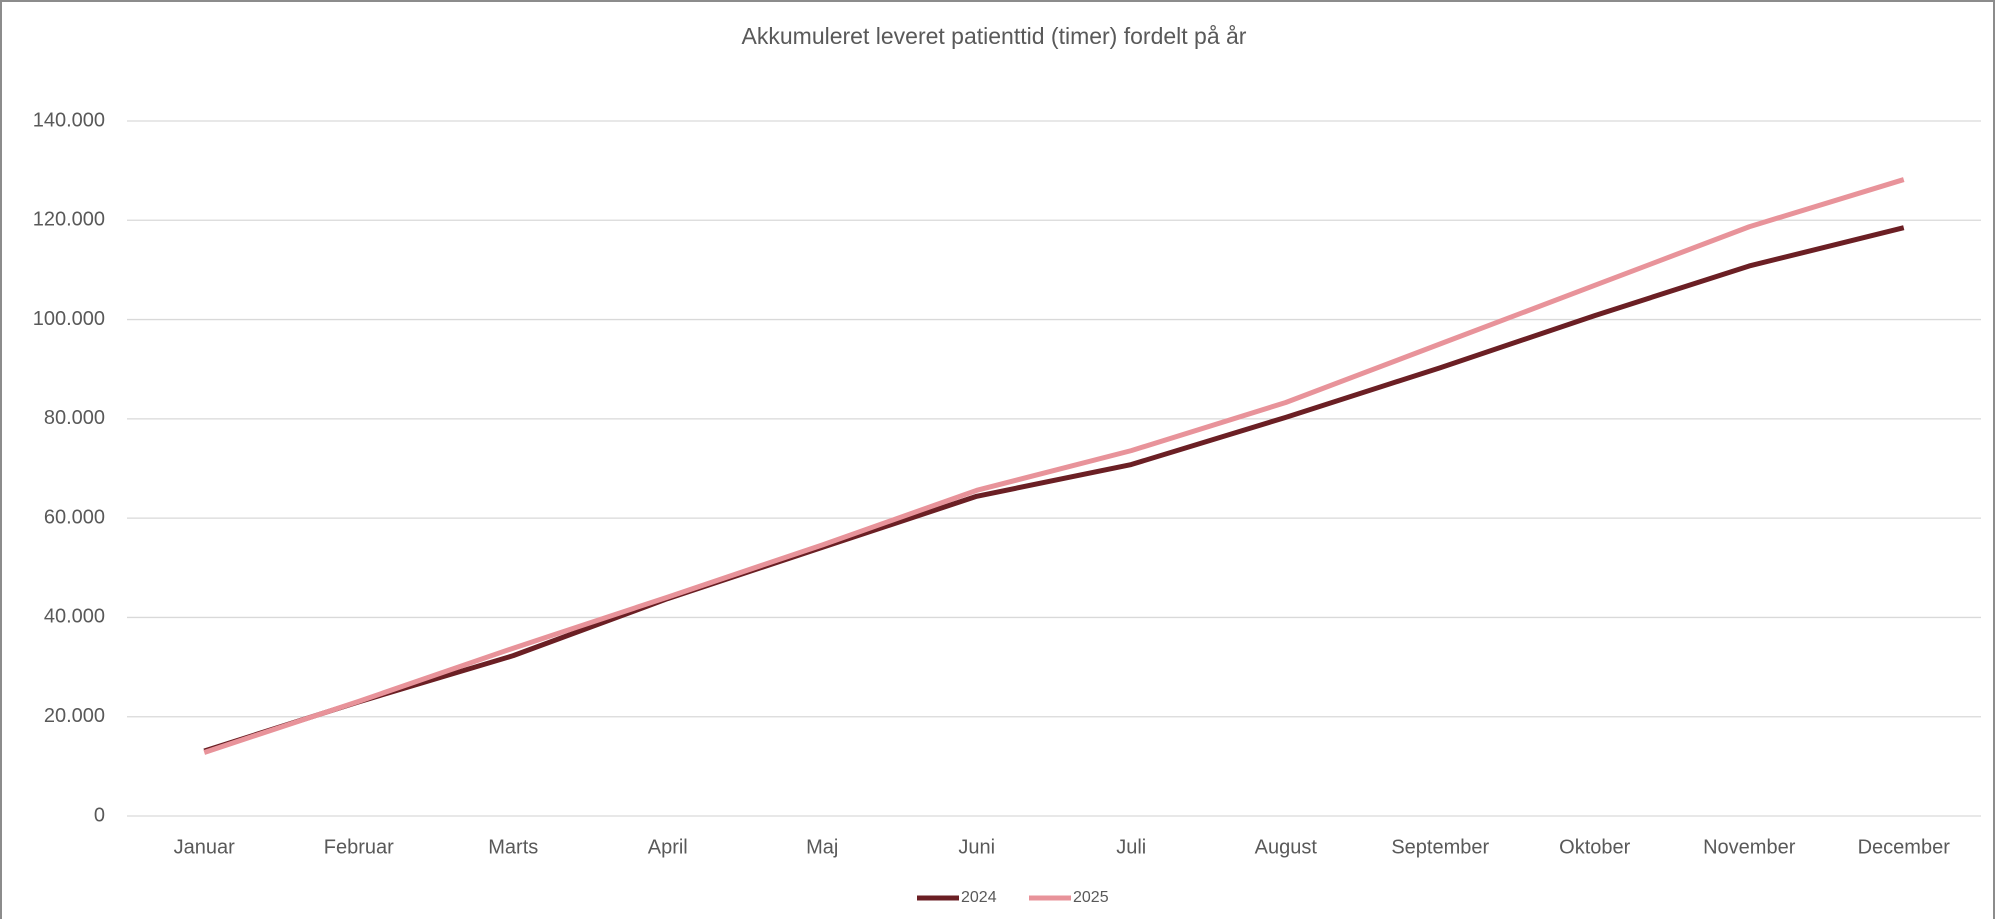  What do you see at coordinates (204, 847) in the screenshot?
I see `x-tick-label: Januar` at bounding box center [204, 847].